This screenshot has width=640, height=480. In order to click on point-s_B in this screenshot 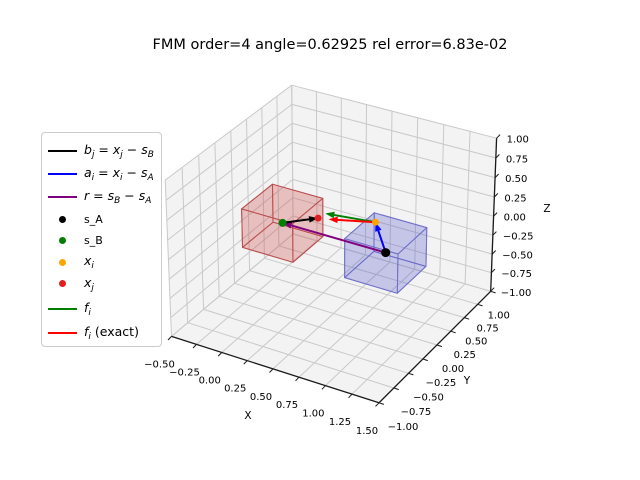, I will do `click(282, 222)`.